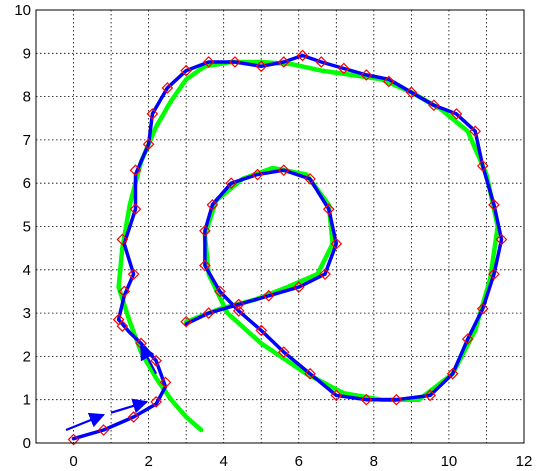 The image size is (540, 471). Describe the element at coordinates (73, 461) in the screenshot. I see `x-tick-label: 0` at that location.